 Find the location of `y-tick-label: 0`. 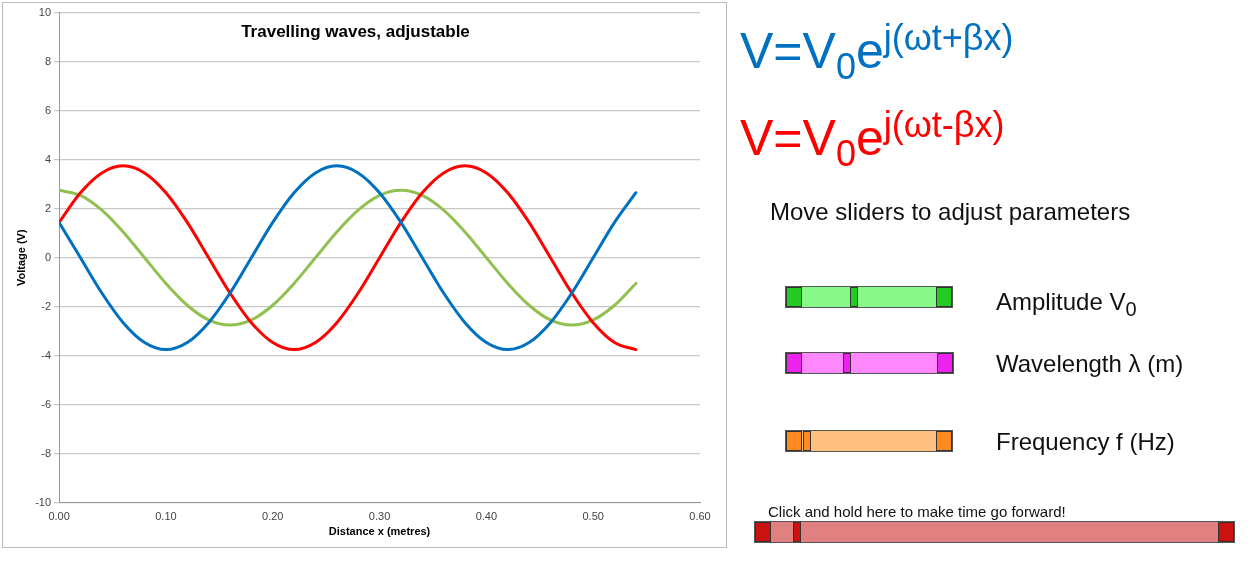

y-tick-label: 0 is located at coordinates (48, 256).